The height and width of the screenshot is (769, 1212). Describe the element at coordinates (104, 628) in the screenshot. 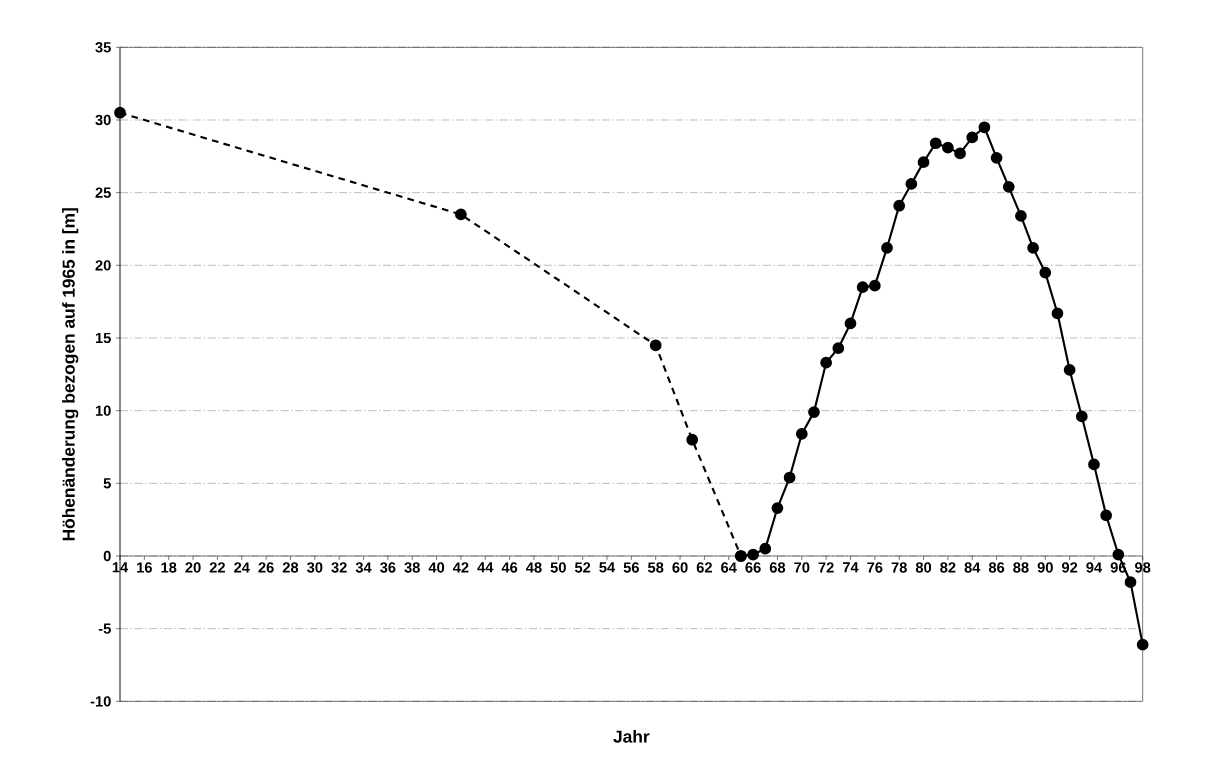

I see `y-tick-label: -5` at that location.